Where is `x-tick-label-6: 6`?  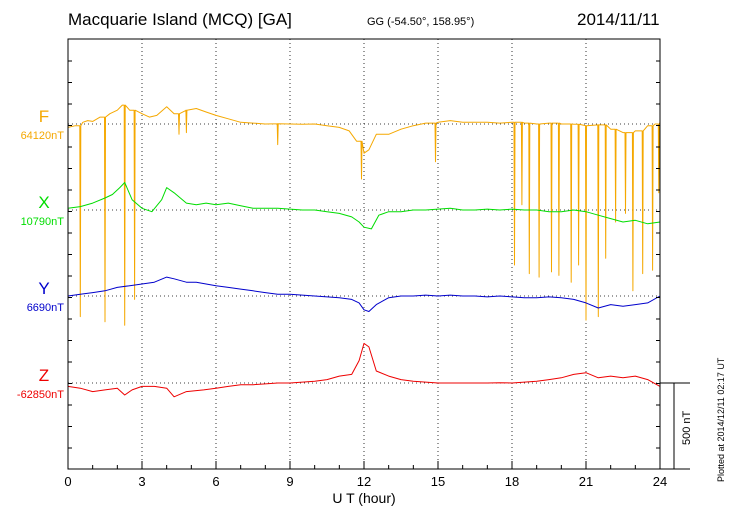 x-tick-label-6: 6 is located at coordinates (215, 481).